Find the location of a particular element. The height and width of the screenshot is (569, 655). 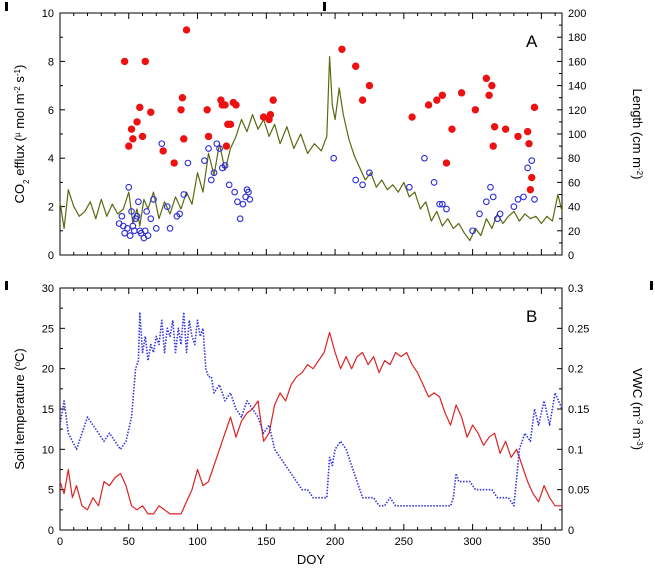

y-left-title-co2-part: s is located at coordinates (19, 81).